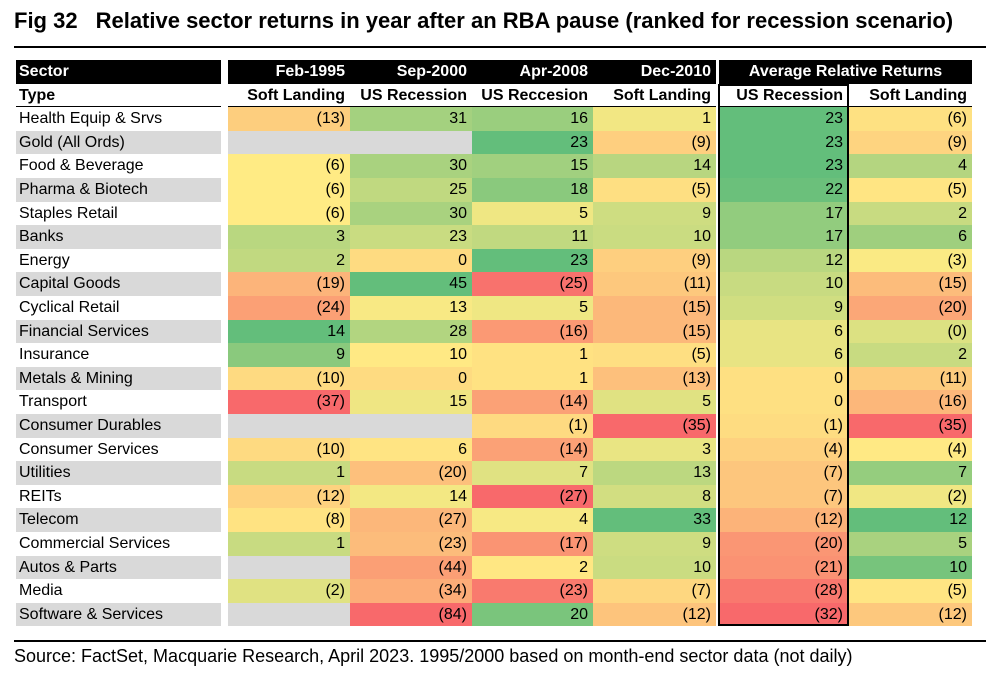  I want to click on sector-label: Banks, so click(118, 237).